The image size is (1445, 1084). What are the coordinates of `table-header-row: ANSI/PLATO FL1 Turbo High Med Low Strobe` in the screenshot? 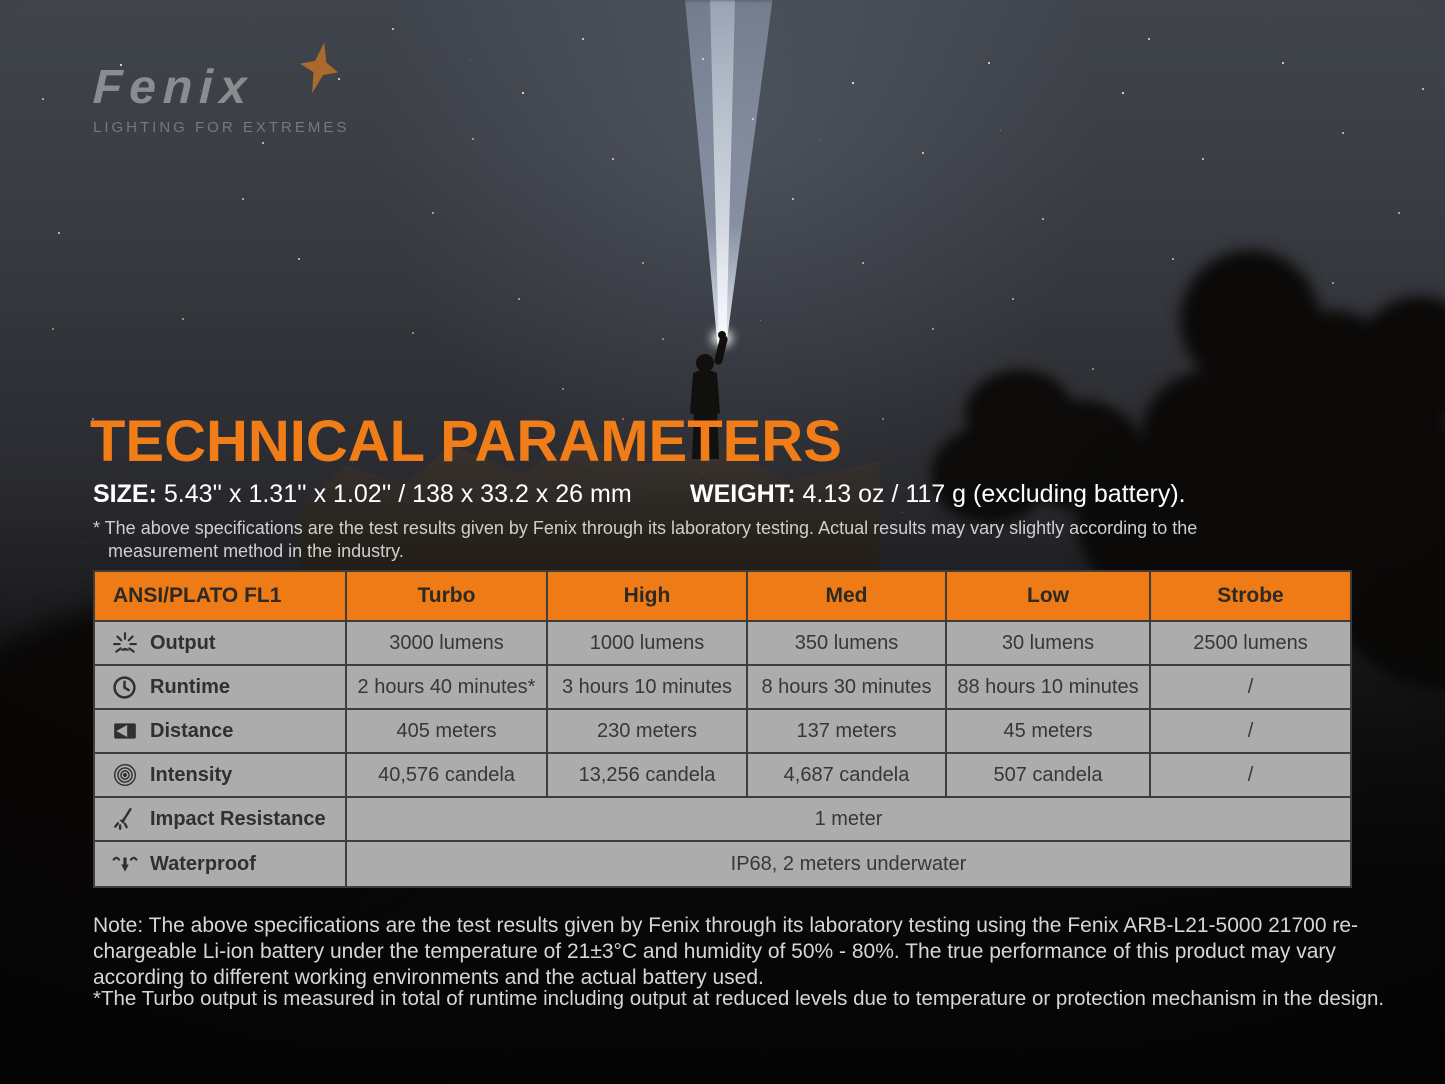 It's located at (722, 597).